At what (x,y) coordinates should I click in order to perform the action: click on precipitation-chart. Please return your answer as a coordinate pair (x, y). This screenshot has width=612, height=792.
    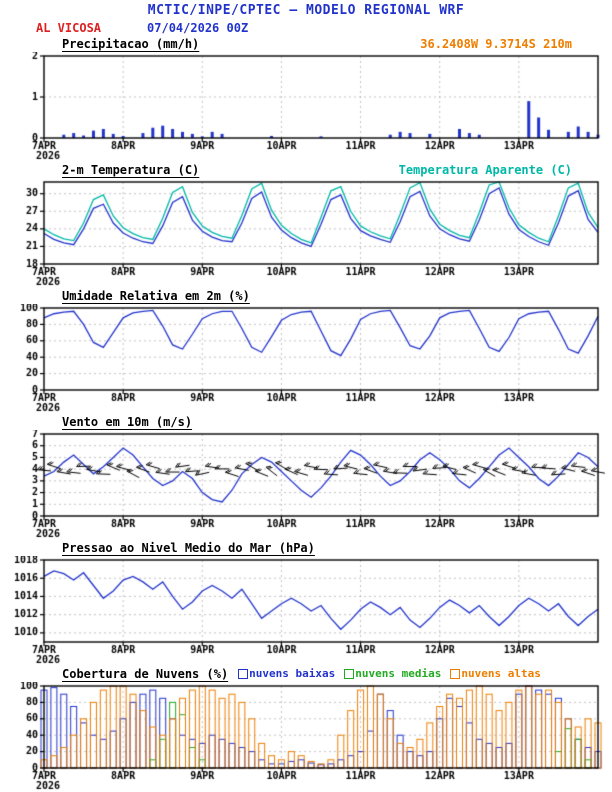
    Looking at the image, I should click on (306, 107).